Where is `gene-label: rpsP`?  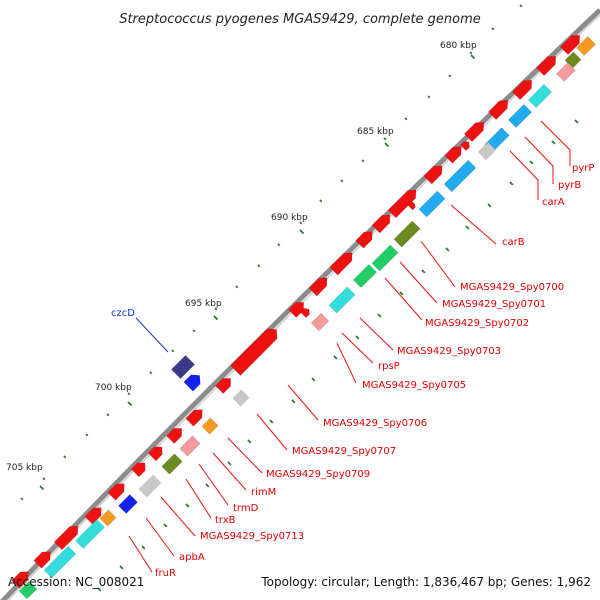 gene-label: rpsP is located at coordinates (389, 366).